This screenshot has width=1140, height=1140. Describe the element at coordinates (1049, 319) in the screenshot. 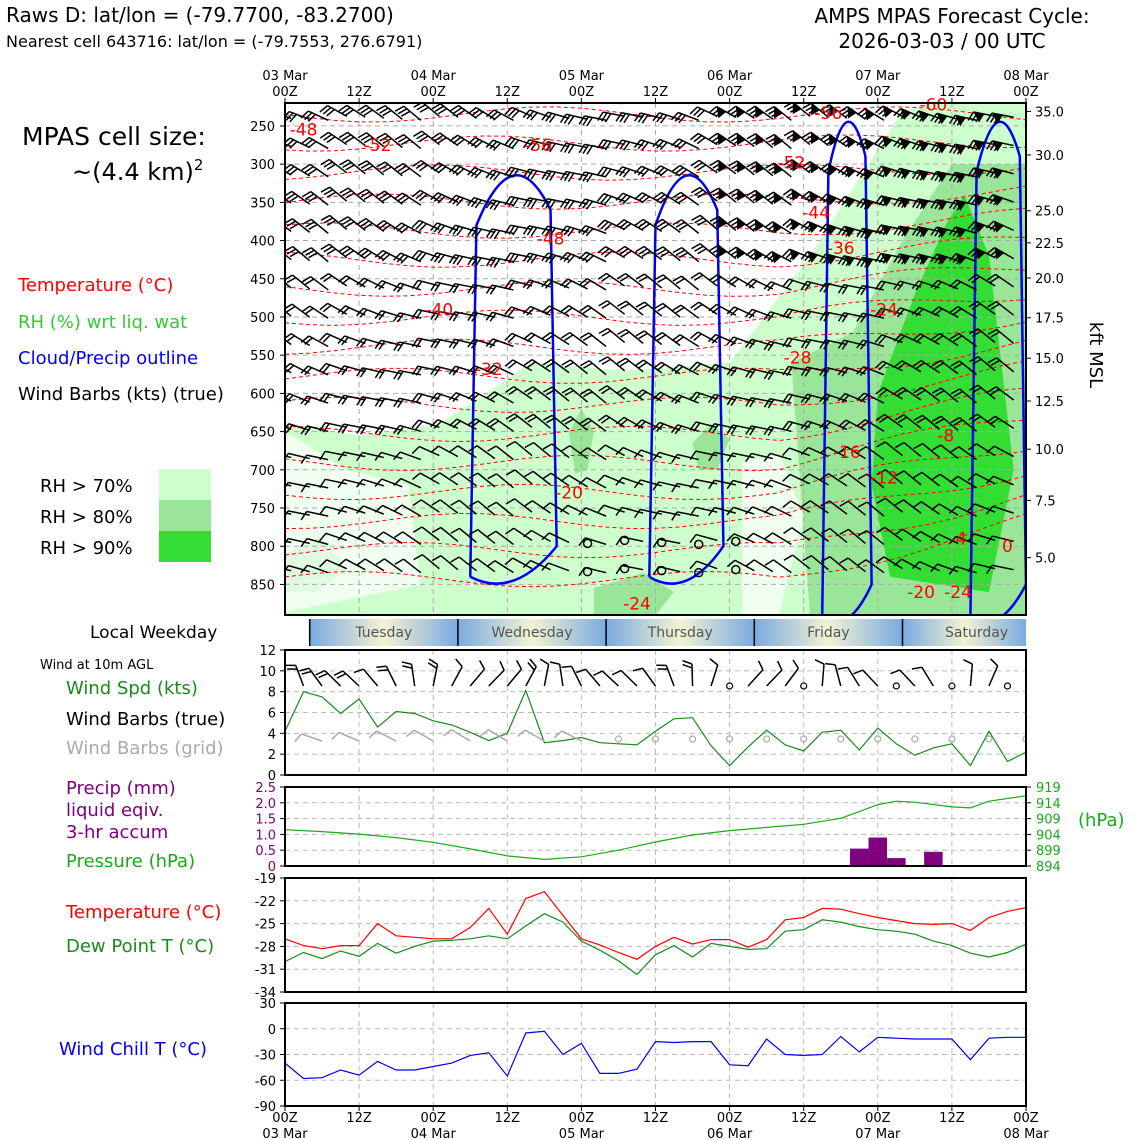

I see `kft-tick-label: 17.5` at that location.